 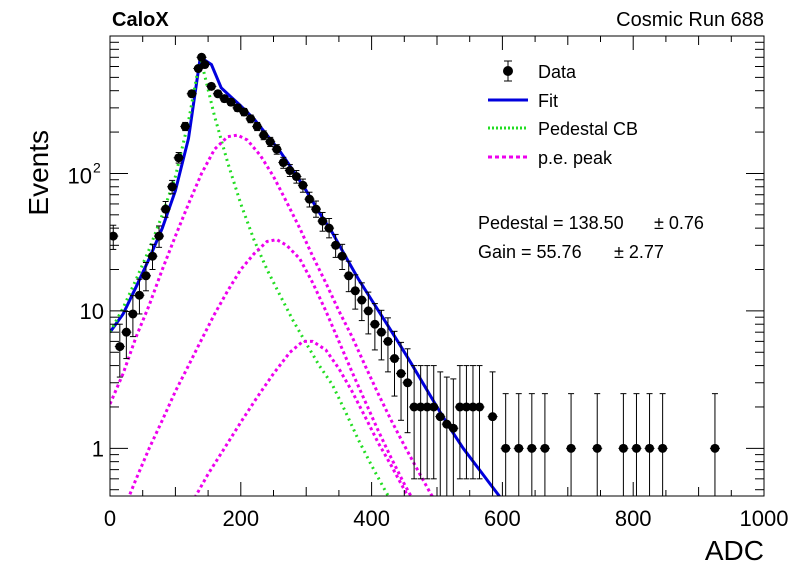 What do you see at coordinates (530, 252) in the screenshot?
I see `gain-value: Gain = 55.76` at bounding box center [530, 252].